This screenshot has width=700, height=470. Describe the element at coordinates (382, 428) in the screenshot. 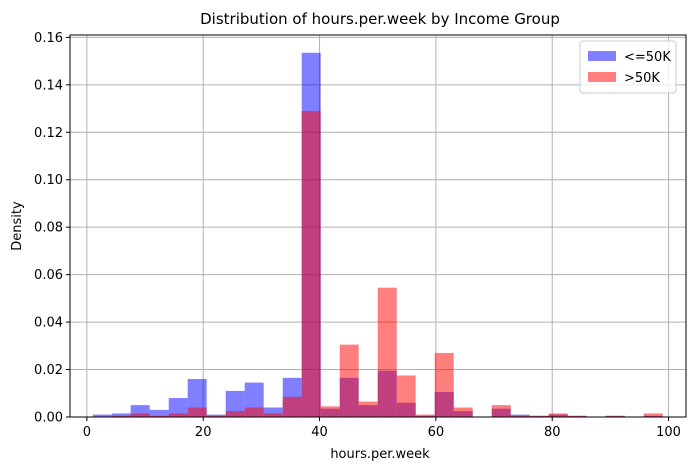

I see `x-axis-ticks: 0 20 40 60 80 100` at that location.